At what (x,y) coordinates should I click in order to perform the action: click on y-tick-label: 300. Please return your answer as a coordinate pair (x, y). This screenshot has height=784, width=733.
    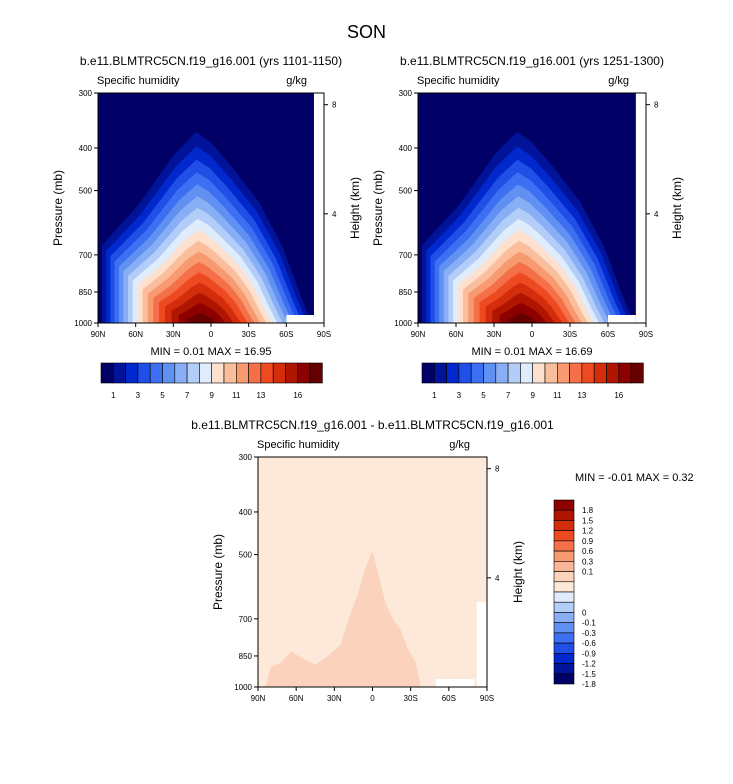
    Looking at the image, I should click on (86, 93).